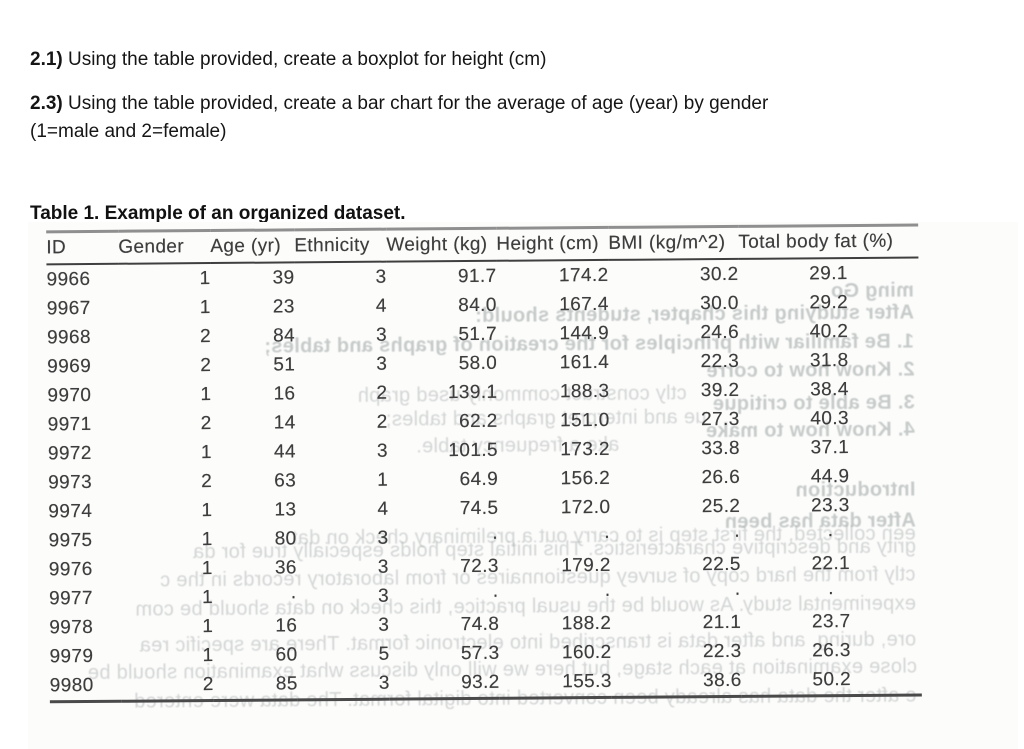 The image size is (1024, 749). What do you see at coordinates (340, 246) in the screenshot?
I see `column-header-ethnicity: Ethnicity` at bounding box center [340, 246].